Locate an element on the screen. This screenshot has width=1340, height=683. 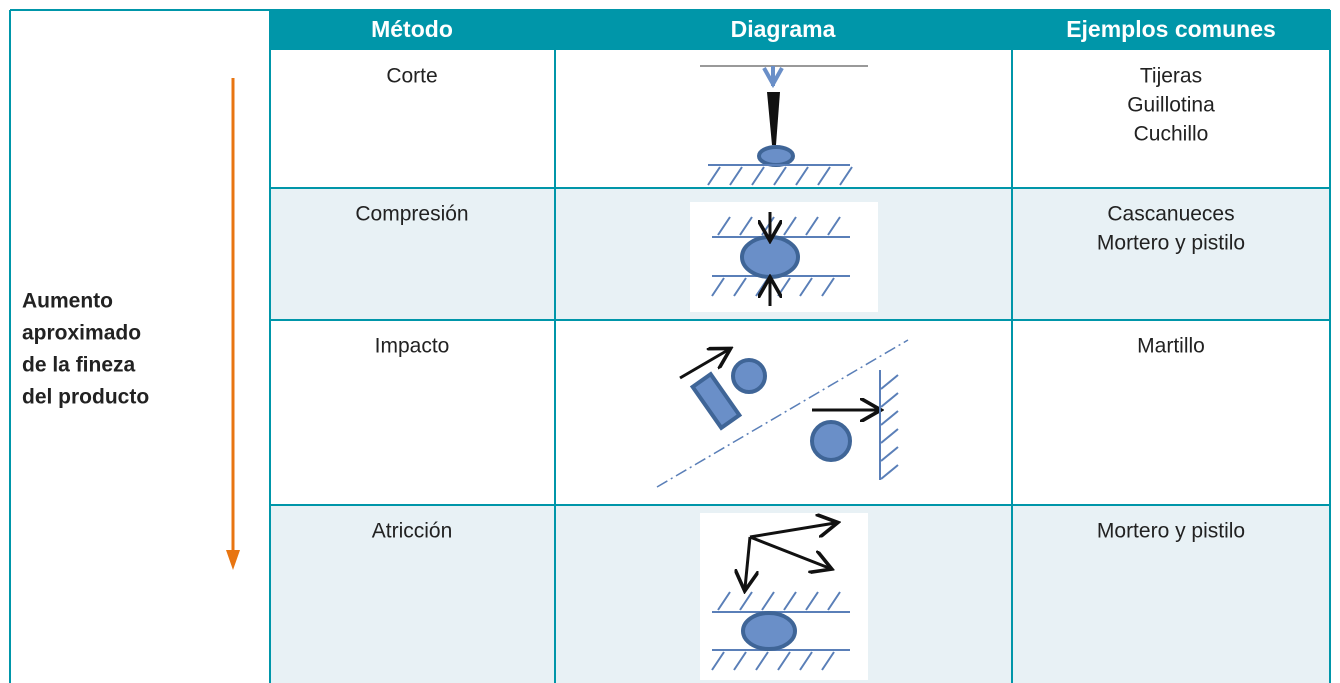
side-label-line: aproximado is located at coordinates (81, 333).